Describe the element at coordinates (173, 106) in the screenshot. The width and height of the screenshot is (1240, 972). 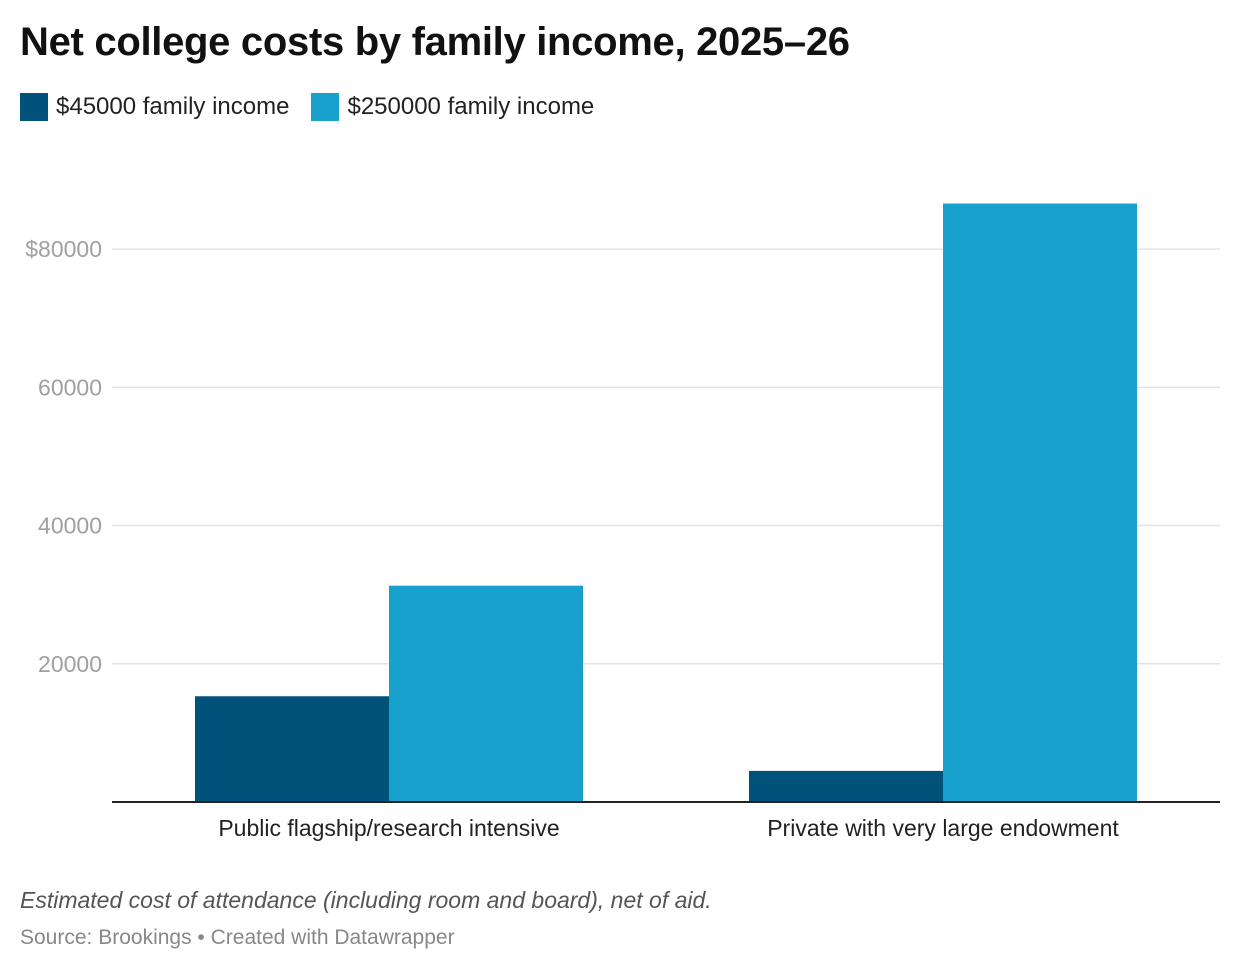
I see `legend-label-low-income: $45000 family income` at that location.